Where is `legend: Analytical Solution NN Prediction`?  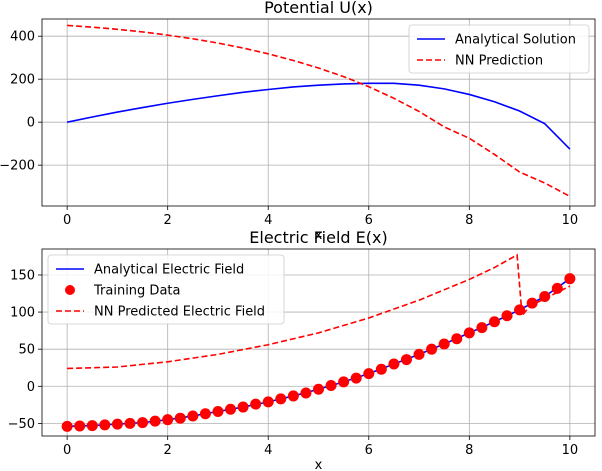 legend: Analytical Solution NN Prediction is located at coordinates (499, 49).